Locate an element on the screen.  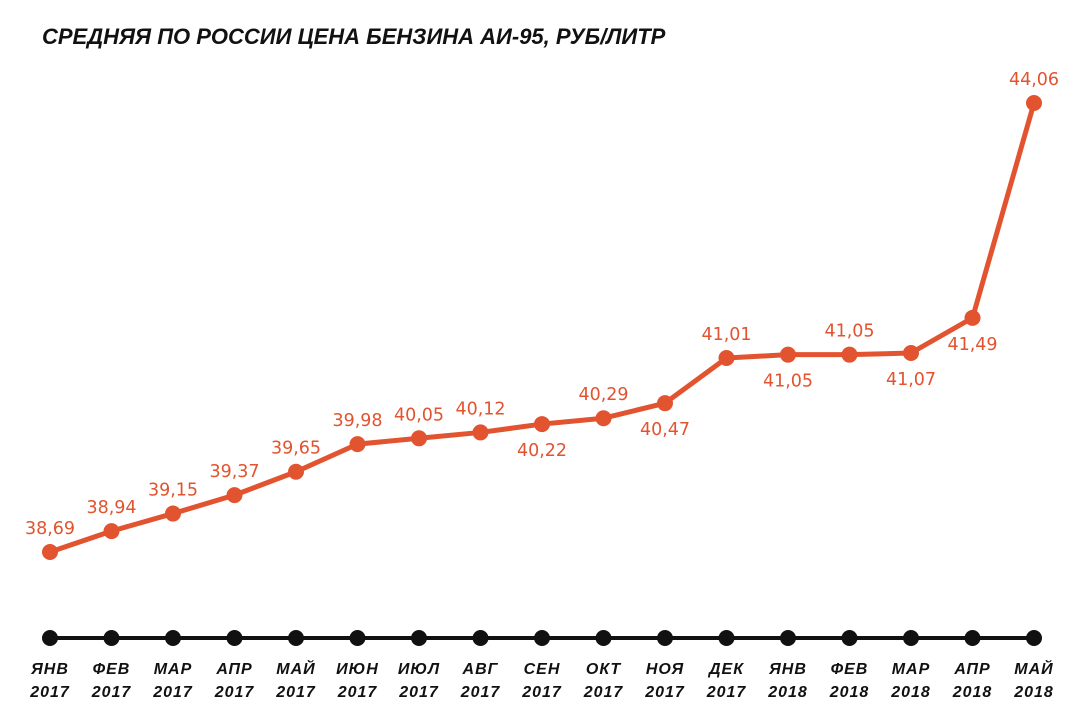
data-label: 39,15 is located at coordinates (173, 491).